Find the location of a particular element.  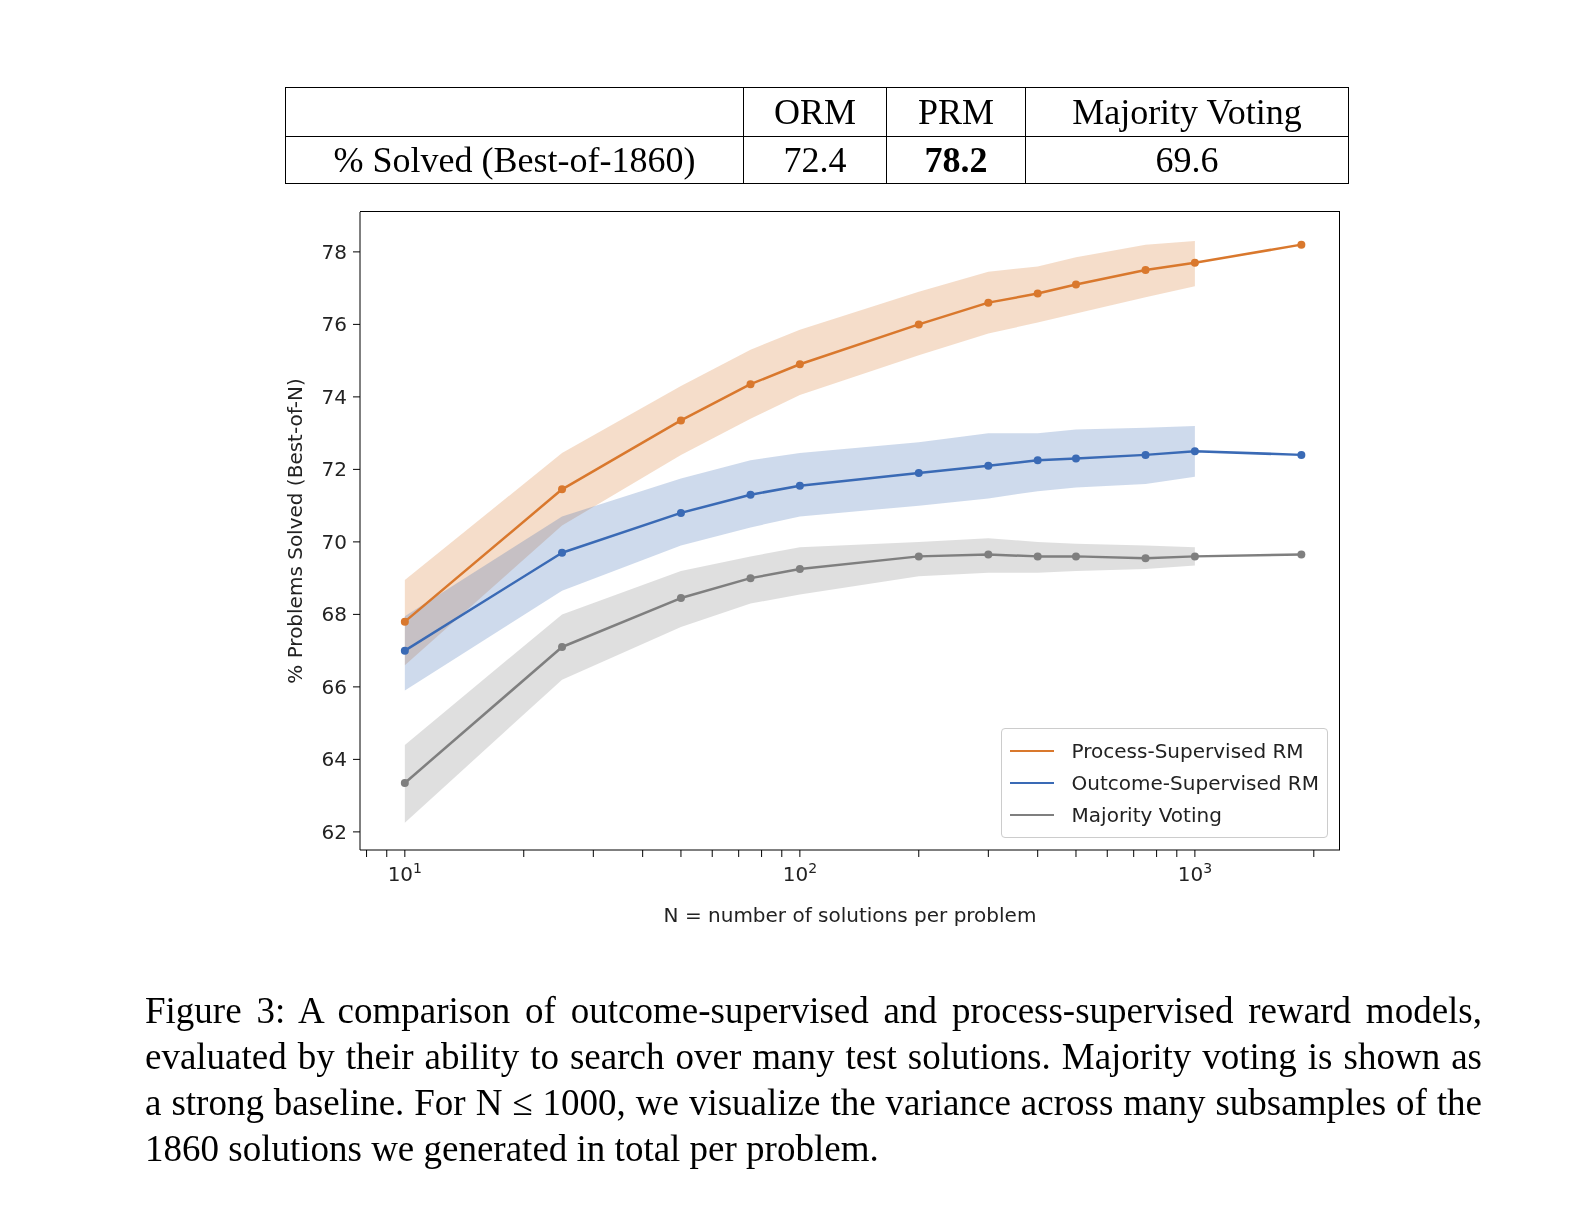

text: Majority Voting is located at coordinates (1187, 112).